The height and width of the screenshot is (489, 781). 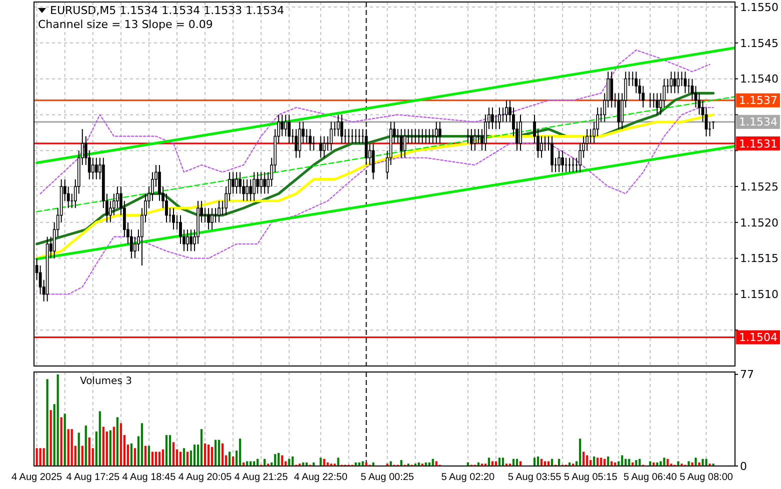 I want to click on y-tick-label: 1.1525, so click(x=759, y=187).